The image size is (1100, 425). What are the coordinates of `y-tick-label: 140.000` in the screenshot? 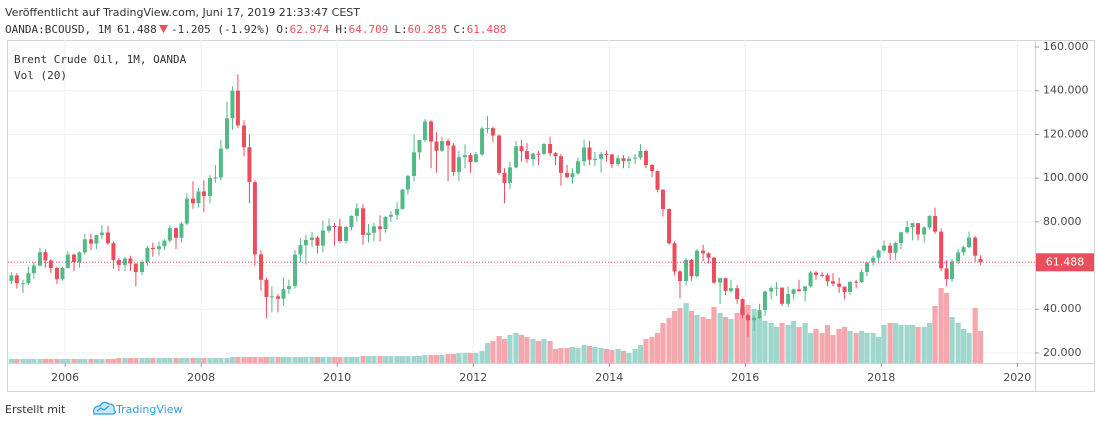 It's located at (1066, 90).